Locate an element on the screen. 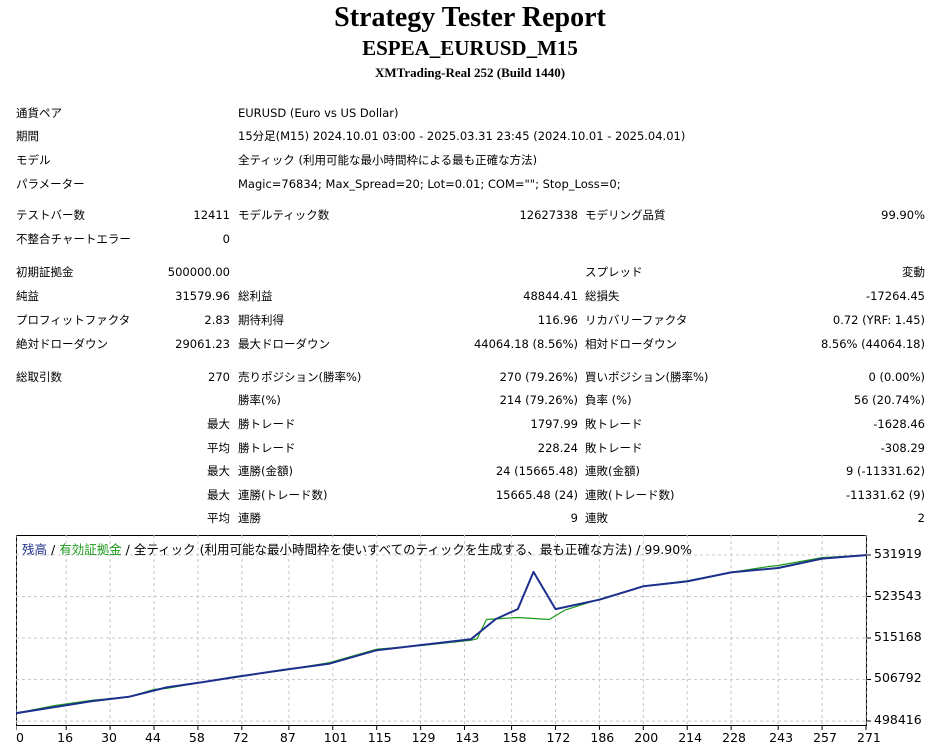  net-profit-value: 31579.96 is located at coordinates (202, 296).